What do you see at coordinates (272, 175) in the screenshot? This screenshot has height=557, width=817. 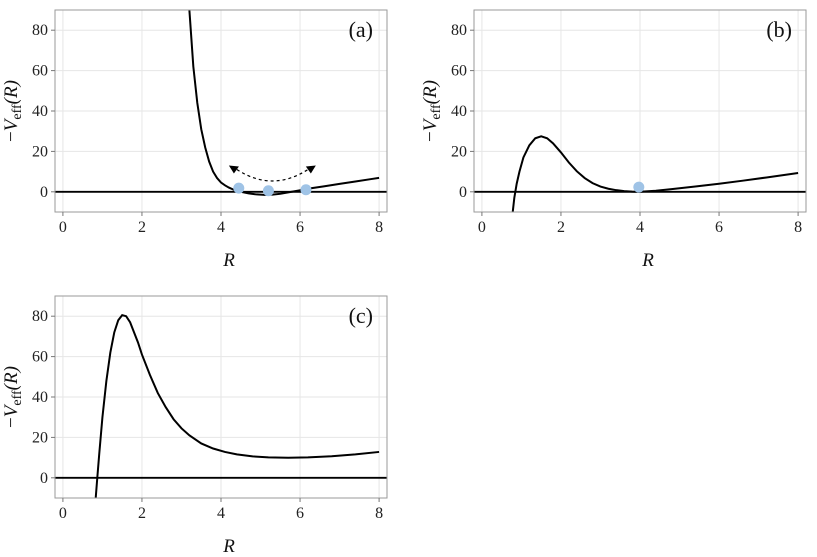 I see `oscillation-arrow` at bounding box center [272, 175].